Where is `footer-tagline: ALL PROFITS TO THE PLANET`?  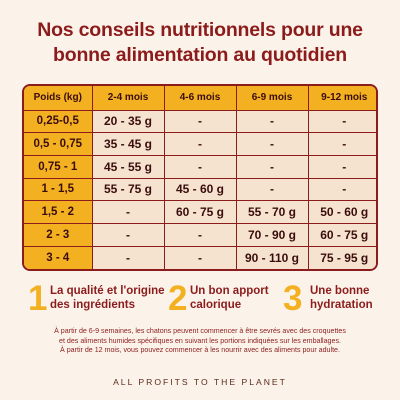 footer-tagline: ALL PROFITS TO THE PLANET is located at coordinates (200, 382).